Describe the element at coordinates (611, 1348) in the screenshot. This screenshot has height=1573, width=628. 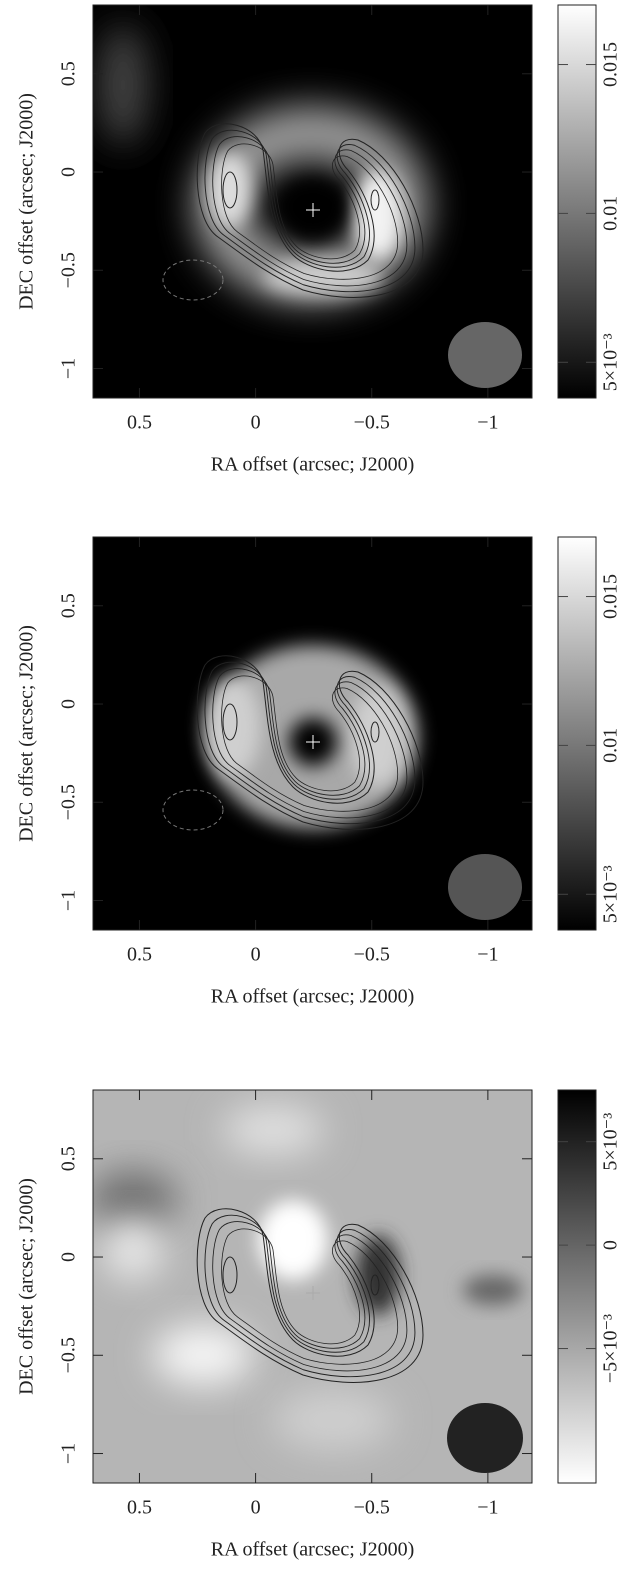
I see `colorbar-tick-label: −5×10⁻³` at that location.